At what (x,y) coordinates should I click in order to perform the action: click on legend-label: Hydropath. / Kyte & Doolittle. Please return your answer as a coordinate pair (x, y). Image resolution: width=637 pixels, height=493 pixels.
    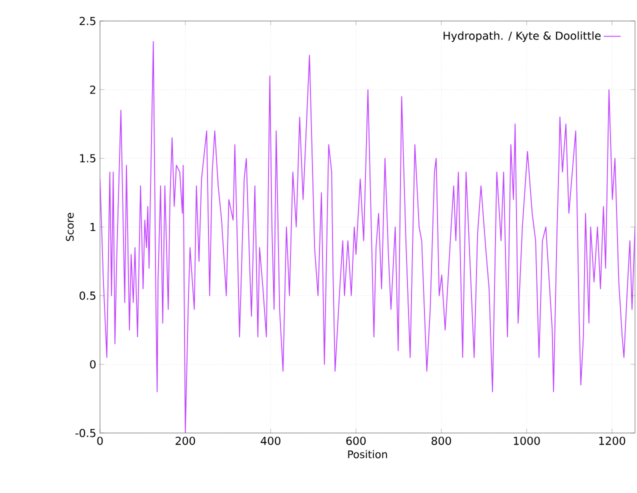
    Looking at the image, I should click on (522, 36).